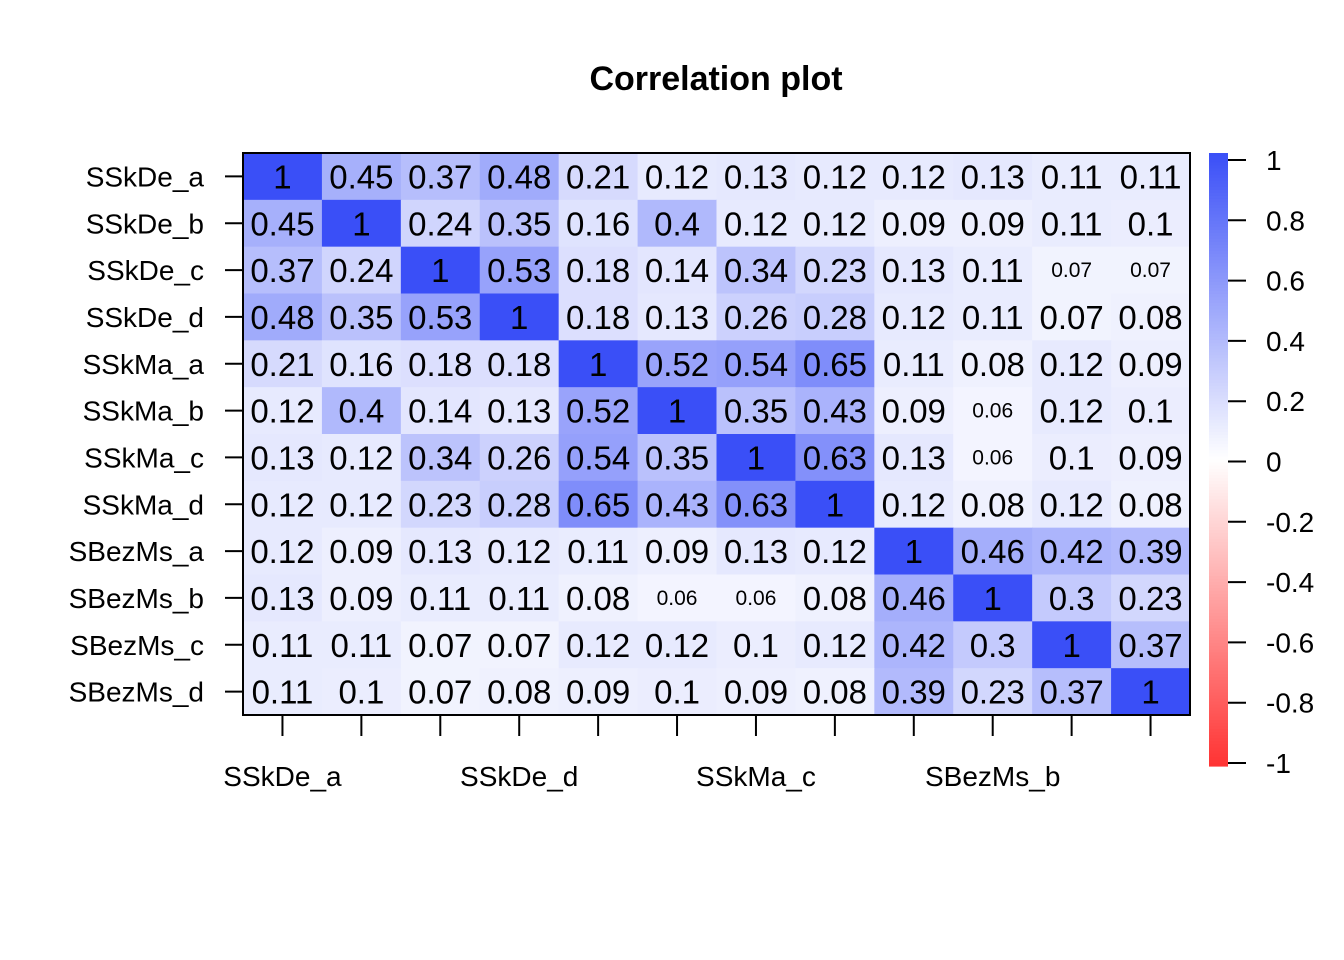 This screenshot has height=960, width=1344. Describe the element at coordinates (598, 692) in the screenshot. I see `cell-value-label: 0.09` at that location.